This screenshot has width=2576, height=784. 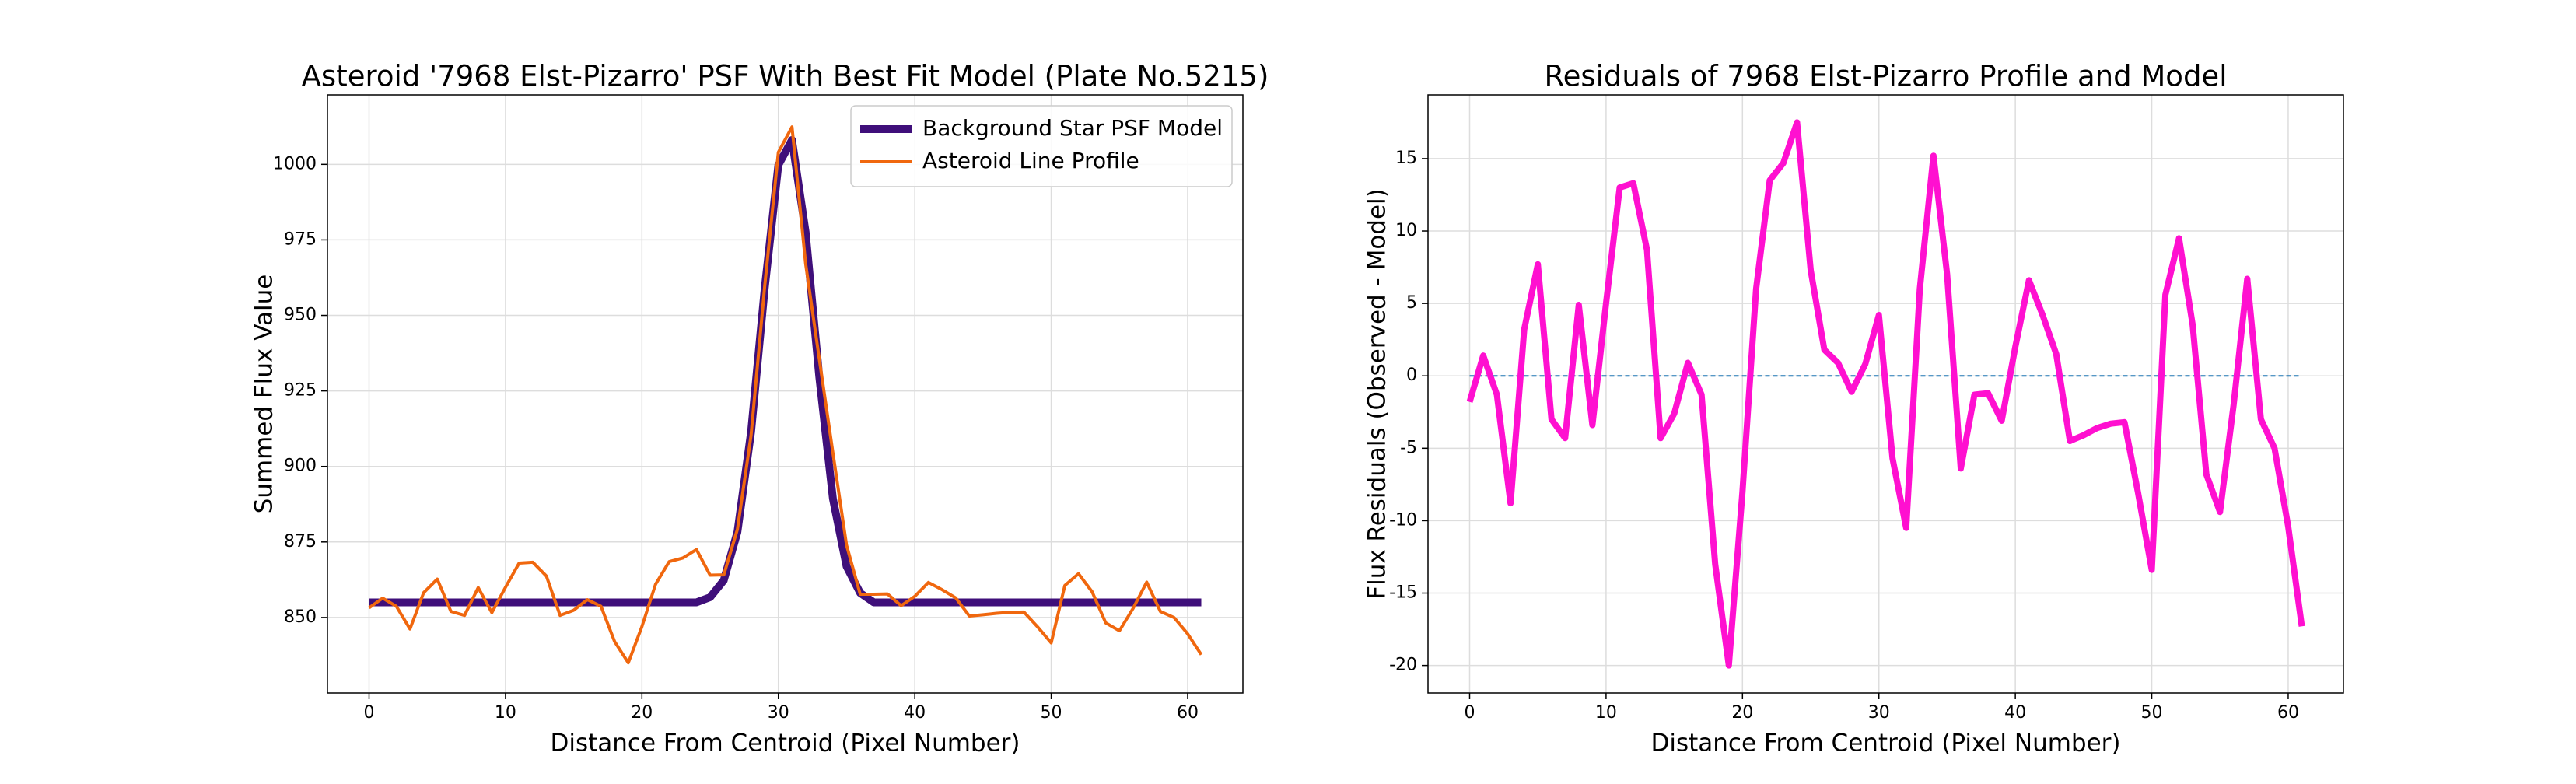 I want to click on y-tick-label: 950, so click(x=301, y=315).